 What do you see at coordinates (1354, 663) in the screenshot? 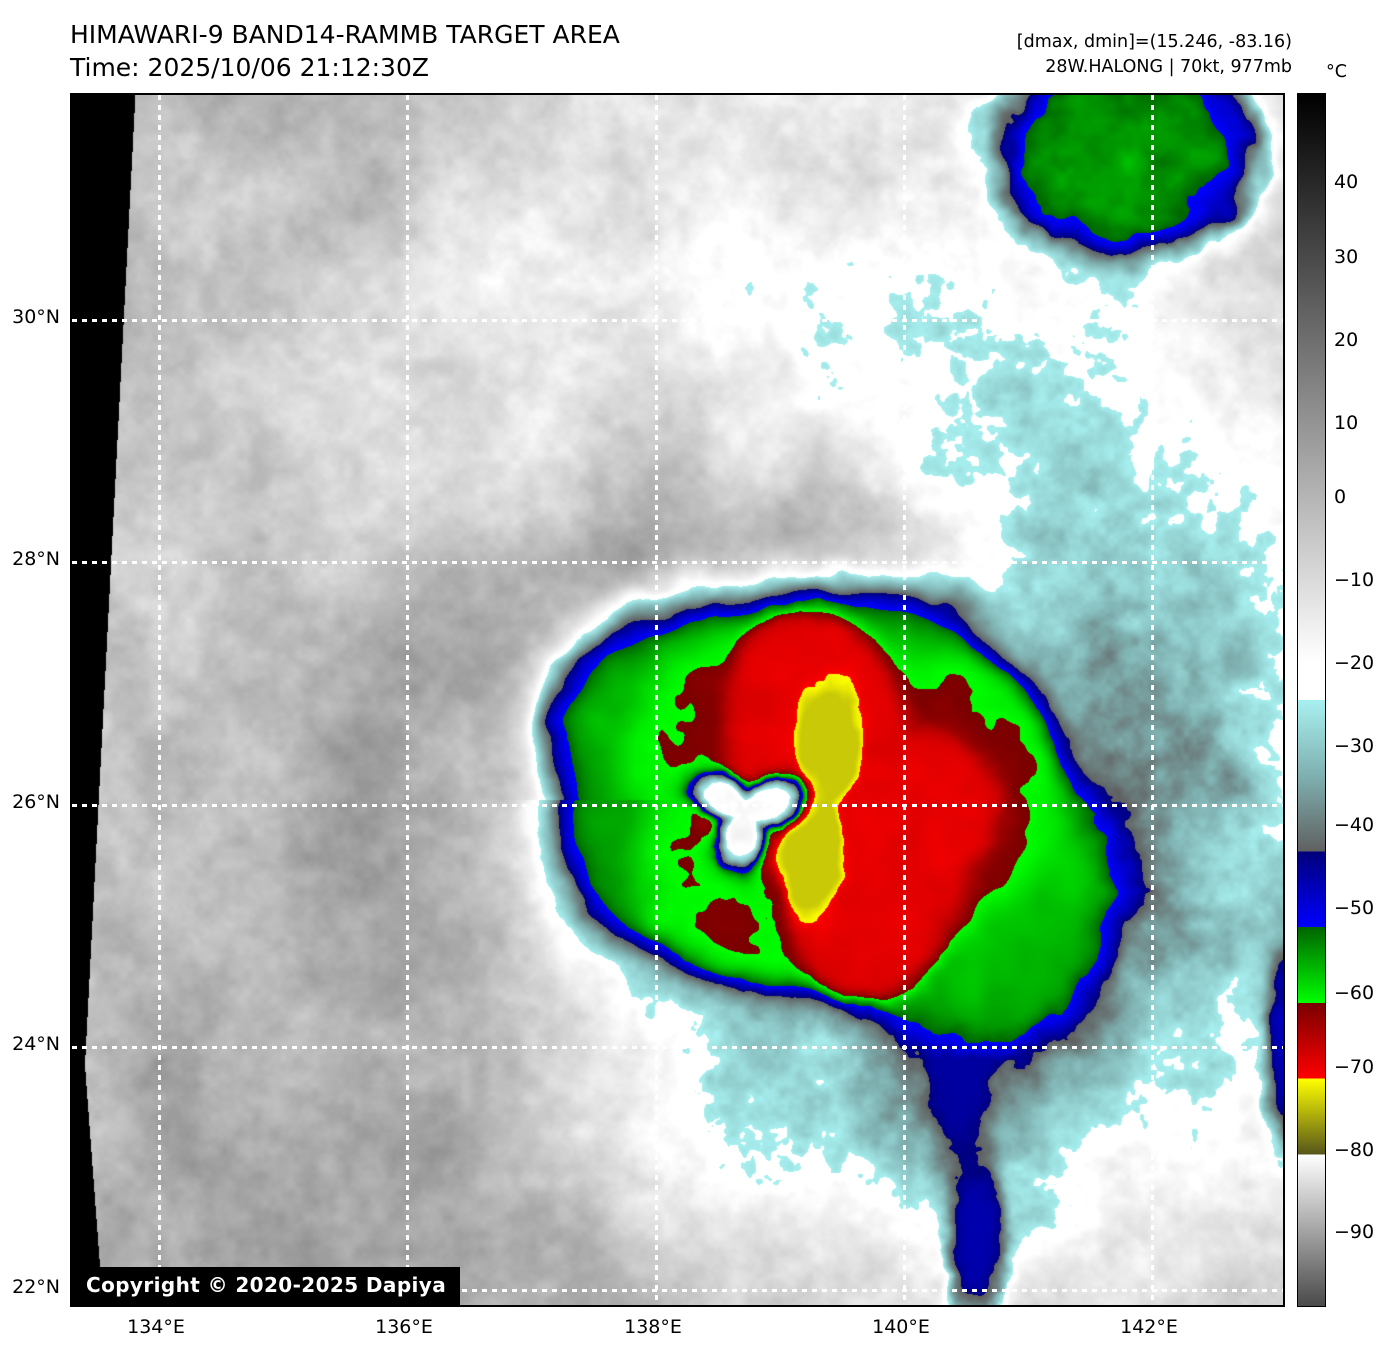
I see `cbtick-m20: −20` at bounding box center [1354, 663].